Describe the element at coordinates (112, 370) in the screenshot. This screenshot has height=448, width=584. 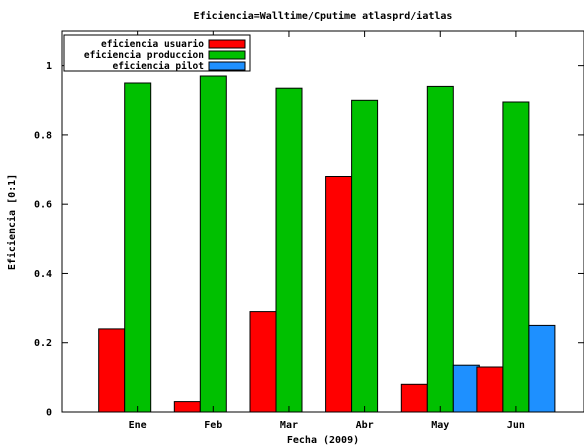
I see `bar-eficiencia-usuario-ene` at that location.